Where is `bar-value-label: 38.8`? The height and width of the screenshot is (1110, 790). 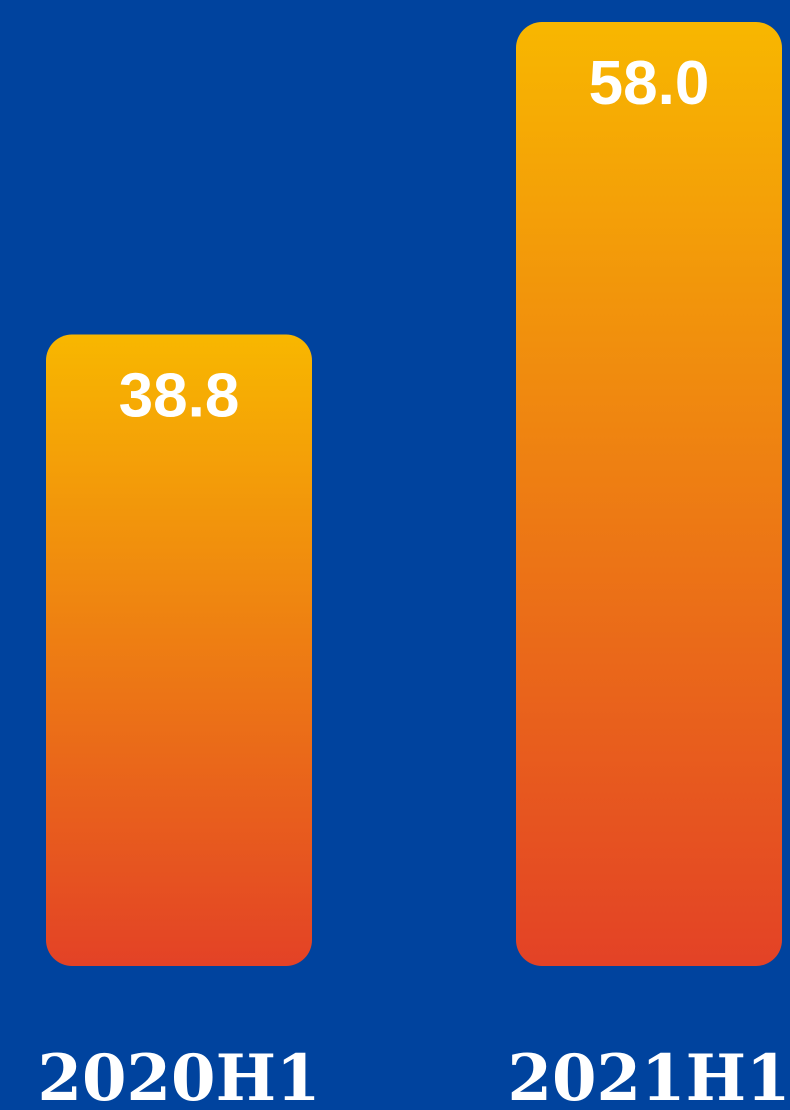
bar-value-label: 38.8 is located at coordinates (179, 395).